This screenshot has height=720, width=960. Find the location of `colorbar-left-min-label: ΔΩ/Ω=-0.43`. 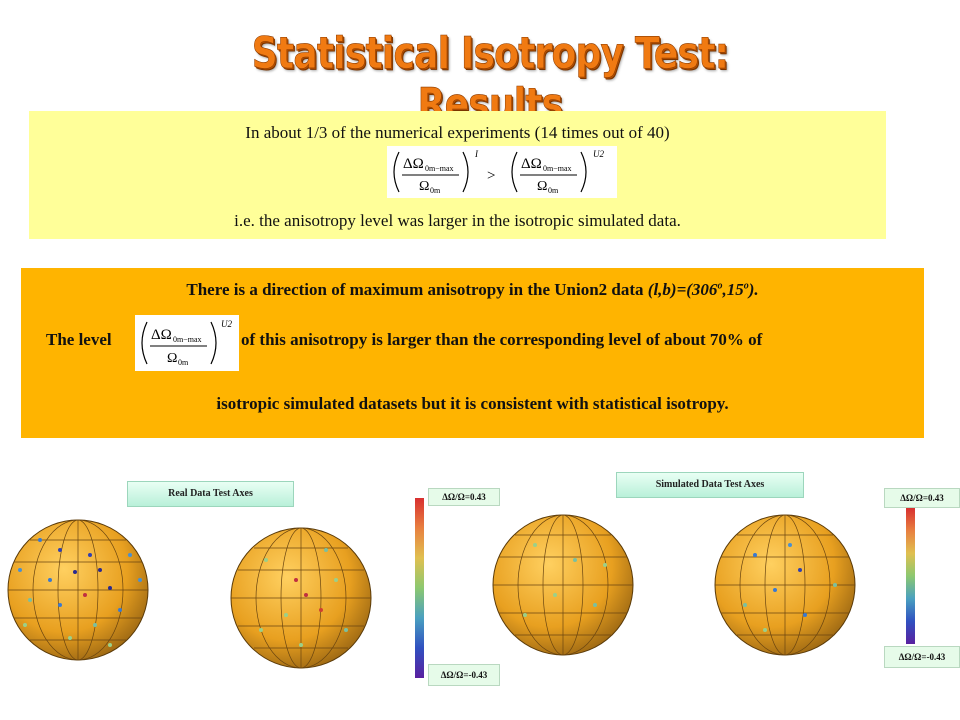

colorbar-left-min-label: ΔΩ/Ω=-0.43 is located at coordinates (464, 675).